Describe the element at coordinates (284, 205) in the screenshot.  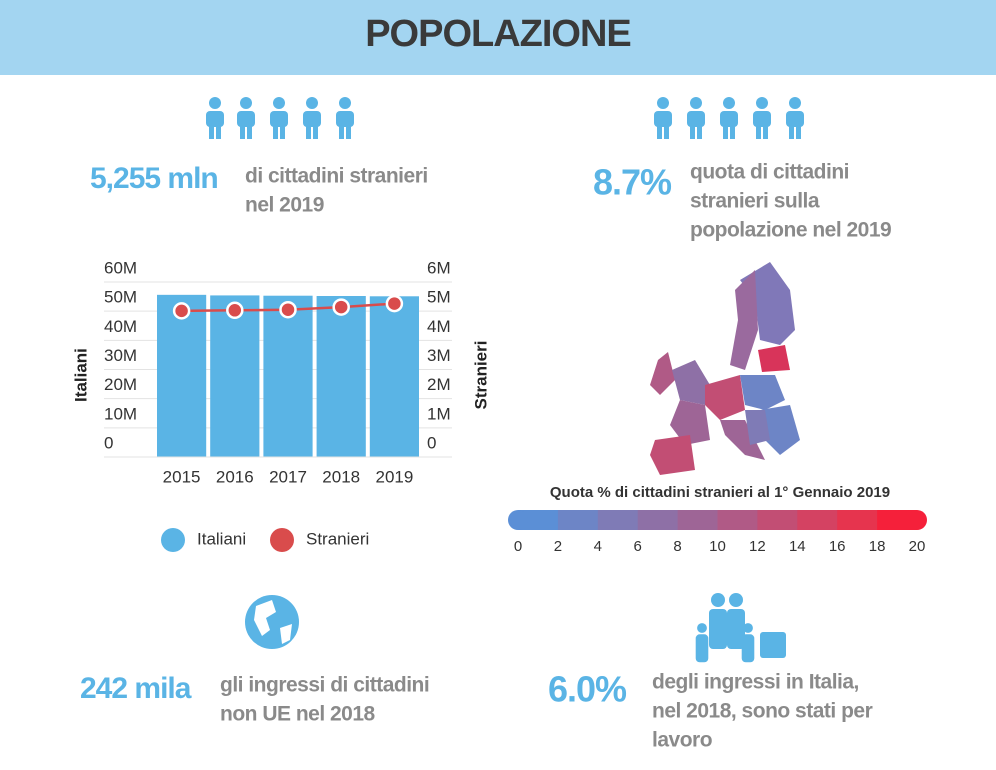
I see `stat-text: nel 2019` at that location.